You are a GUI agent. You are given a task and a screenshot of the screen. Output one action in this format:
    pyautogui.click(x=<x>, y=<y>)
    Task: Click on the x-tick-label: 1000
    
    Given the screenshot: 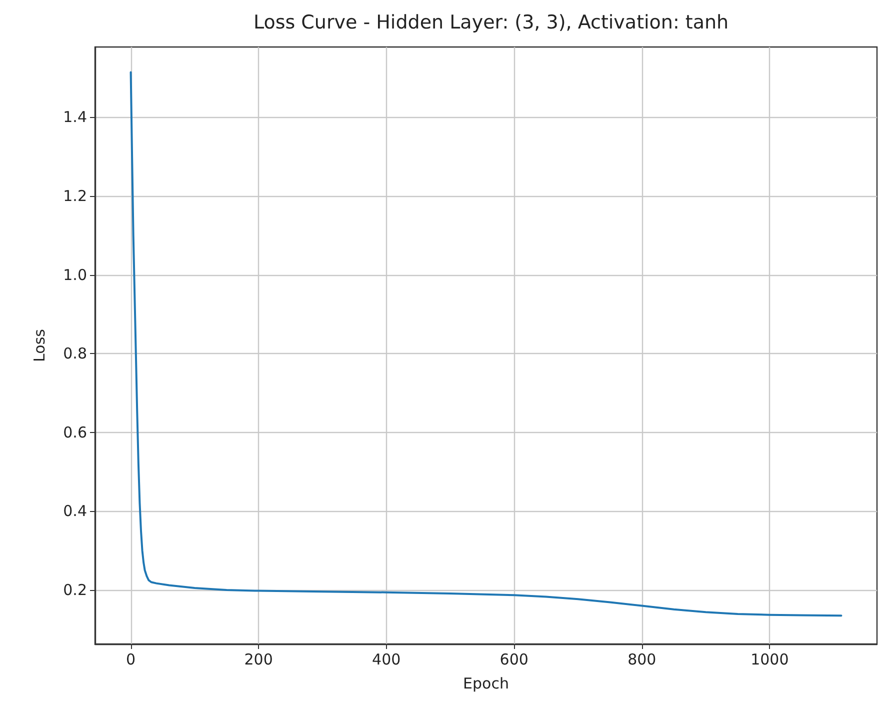 What is the action you would take?
    pyautogui.click(x=769, y=659)
    